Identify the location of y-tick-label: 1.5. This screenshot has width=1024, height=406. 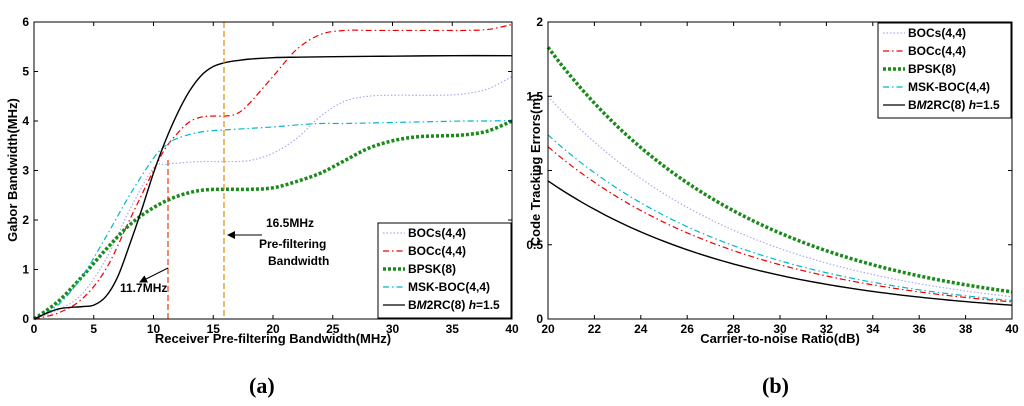
(534, 96).